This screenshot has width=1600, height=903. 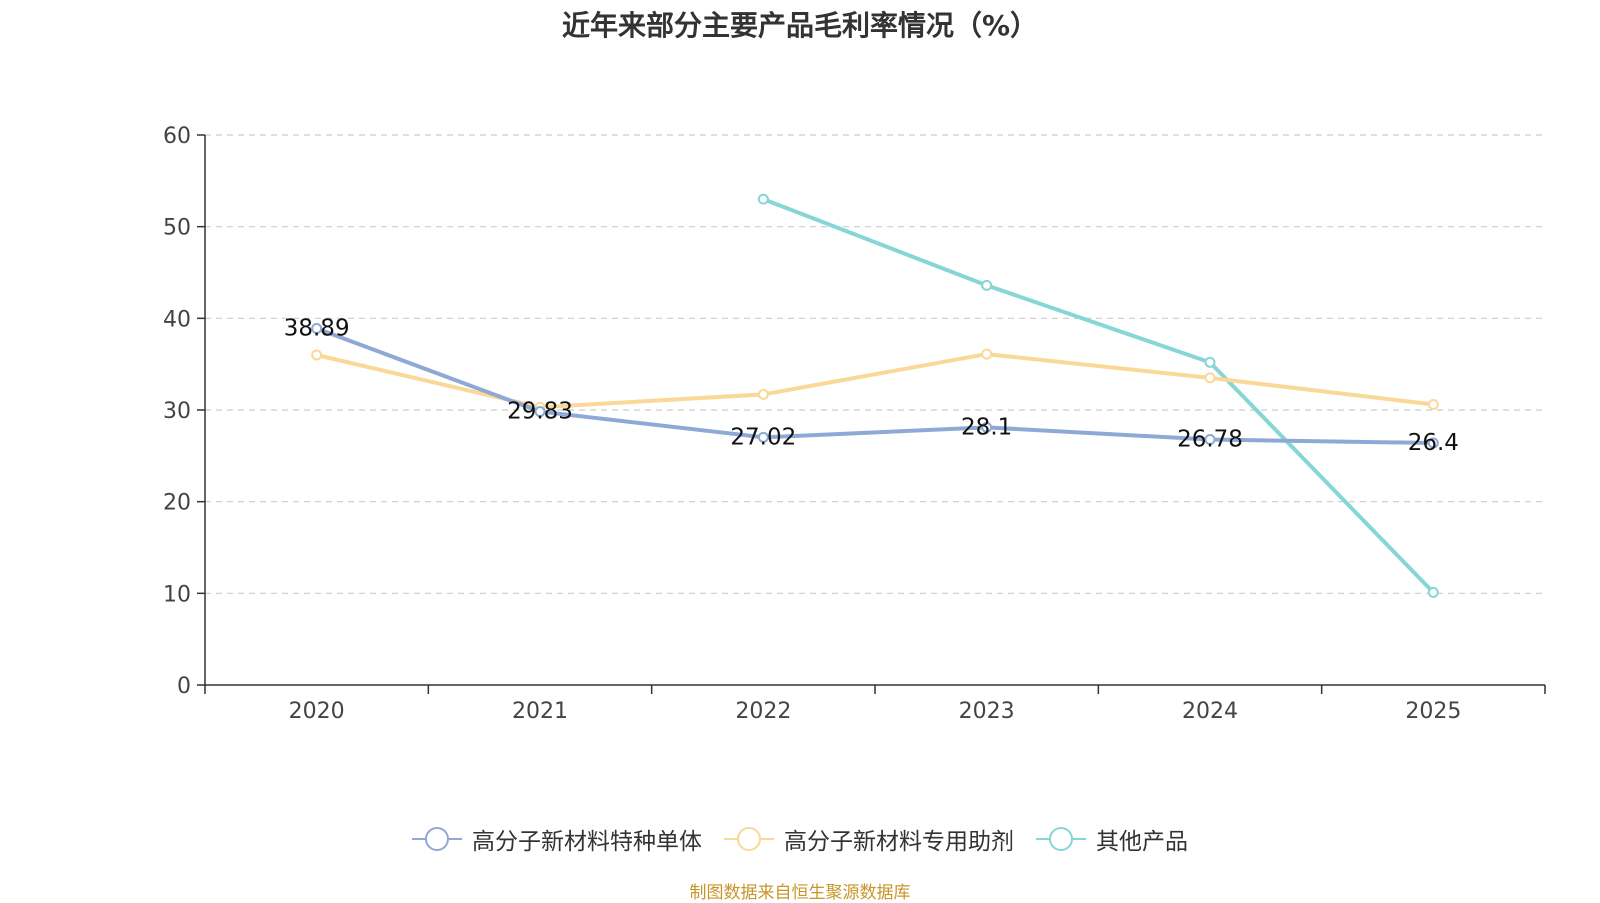 What do you see at coordinates (1142, 842) in the screenshot?
I see `legend-label: 其他产品` at bounding box center [1142, 842].